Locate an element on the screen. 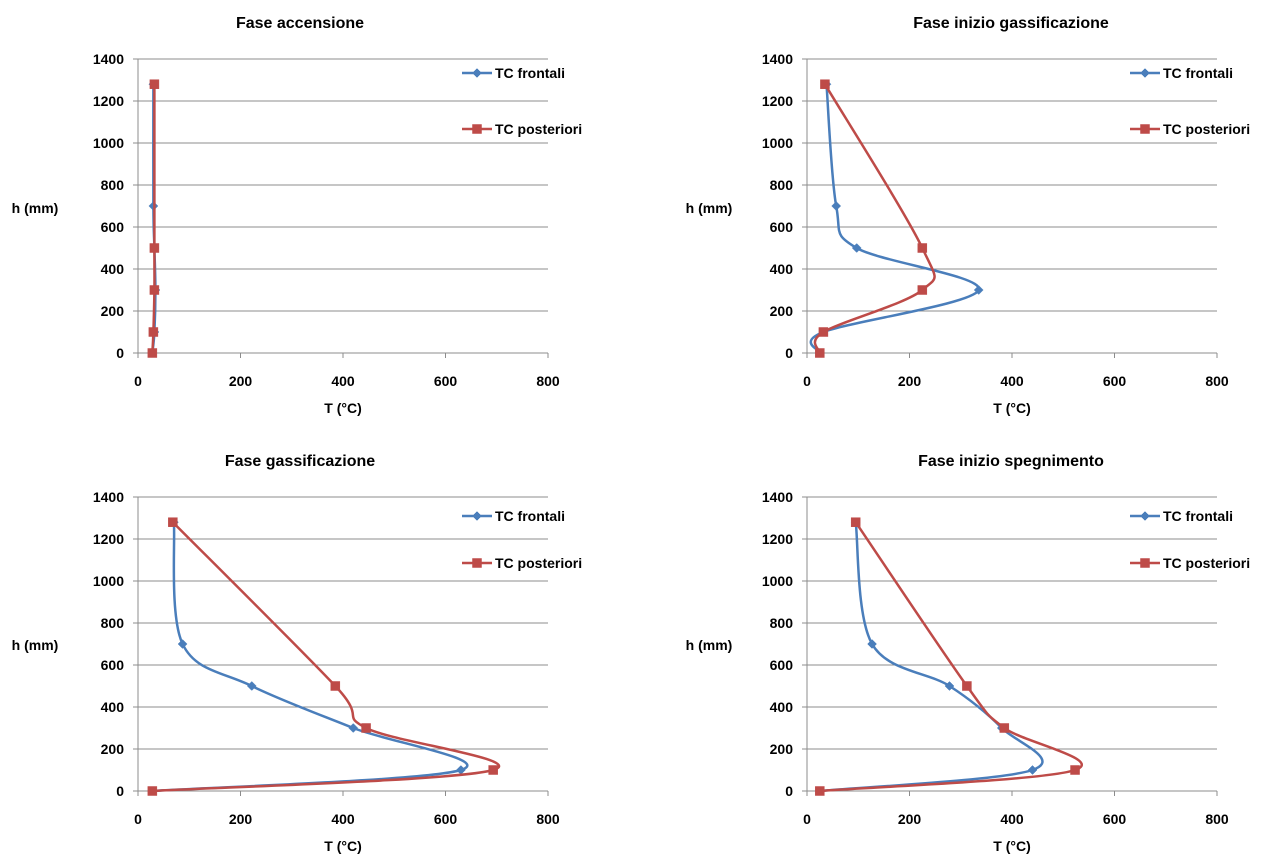  chart-title: Fase accensione is located at coordinates (300, 23).